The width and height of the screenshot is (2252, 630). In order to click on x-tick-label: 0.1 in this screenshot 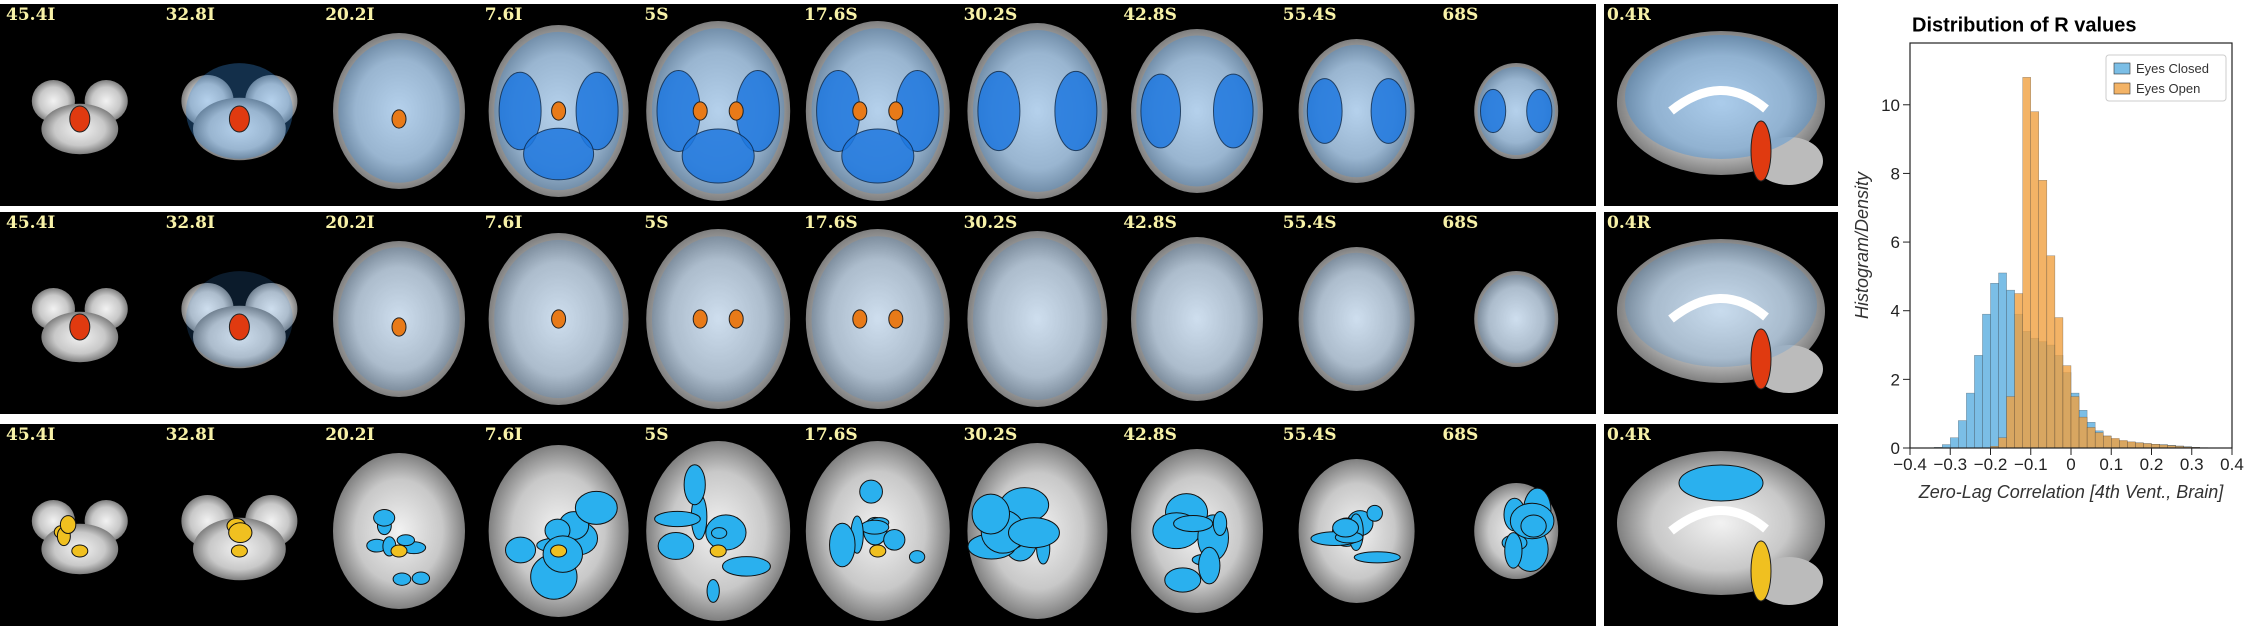, I will do `click(2111, 464)`.